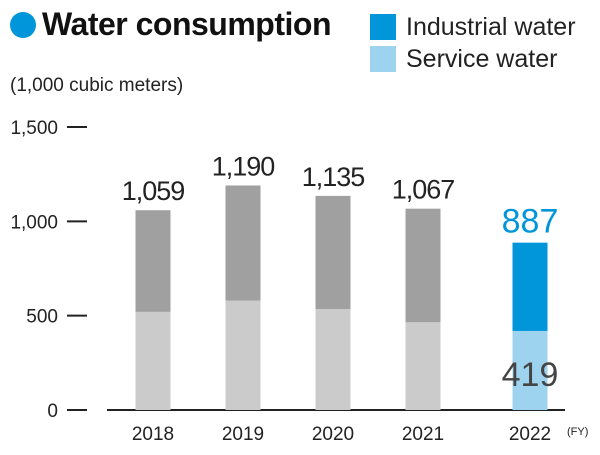  I want to click on y-tick-label: 1,500, so click(34, 128).